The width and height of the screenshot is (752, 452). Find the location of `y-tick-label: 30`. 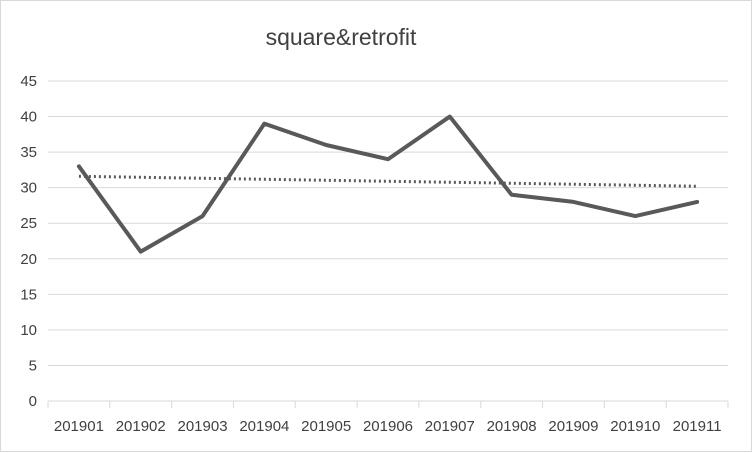

y-tick-label: 30 is located at coordinates (28, 188).